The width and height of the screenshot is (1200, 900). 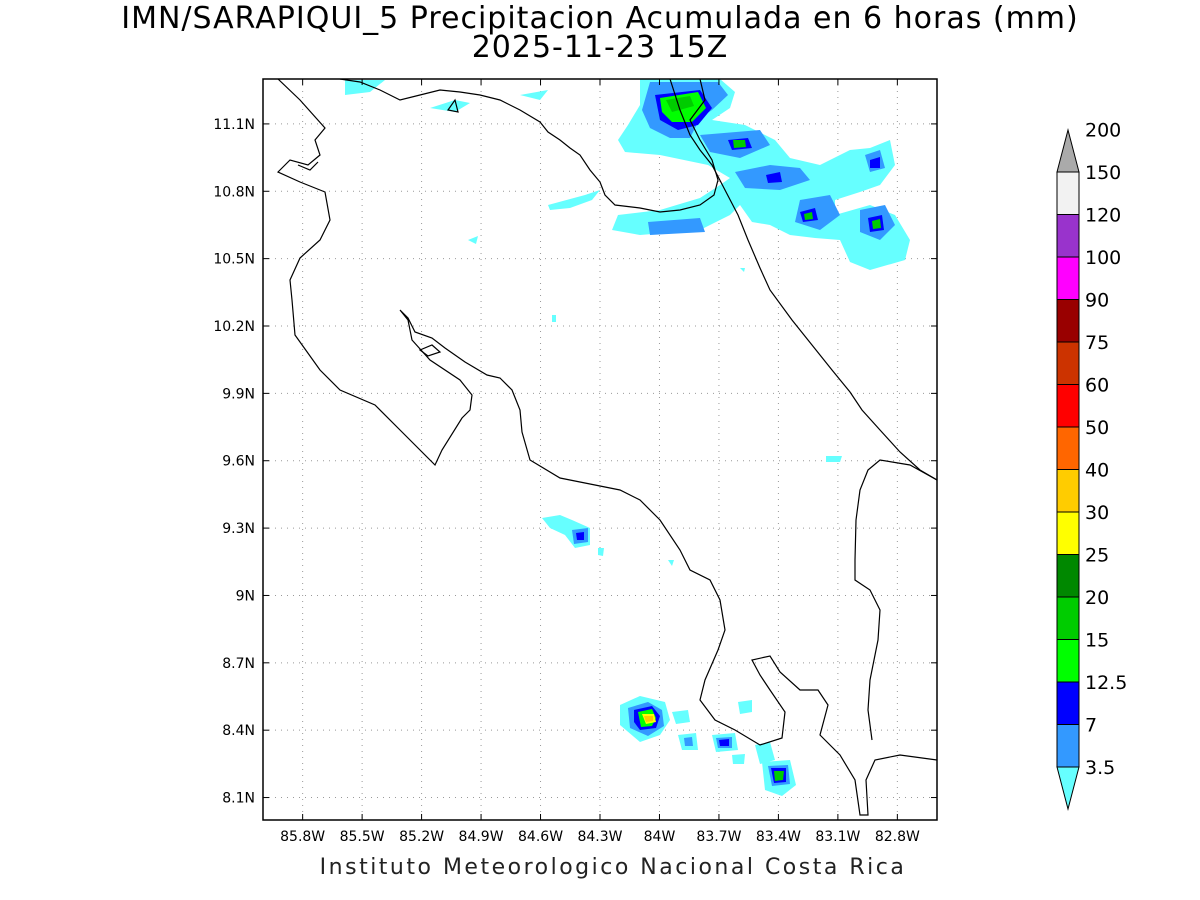 I want to click on colorbar-label: 20, so click(x=1097, y=598).